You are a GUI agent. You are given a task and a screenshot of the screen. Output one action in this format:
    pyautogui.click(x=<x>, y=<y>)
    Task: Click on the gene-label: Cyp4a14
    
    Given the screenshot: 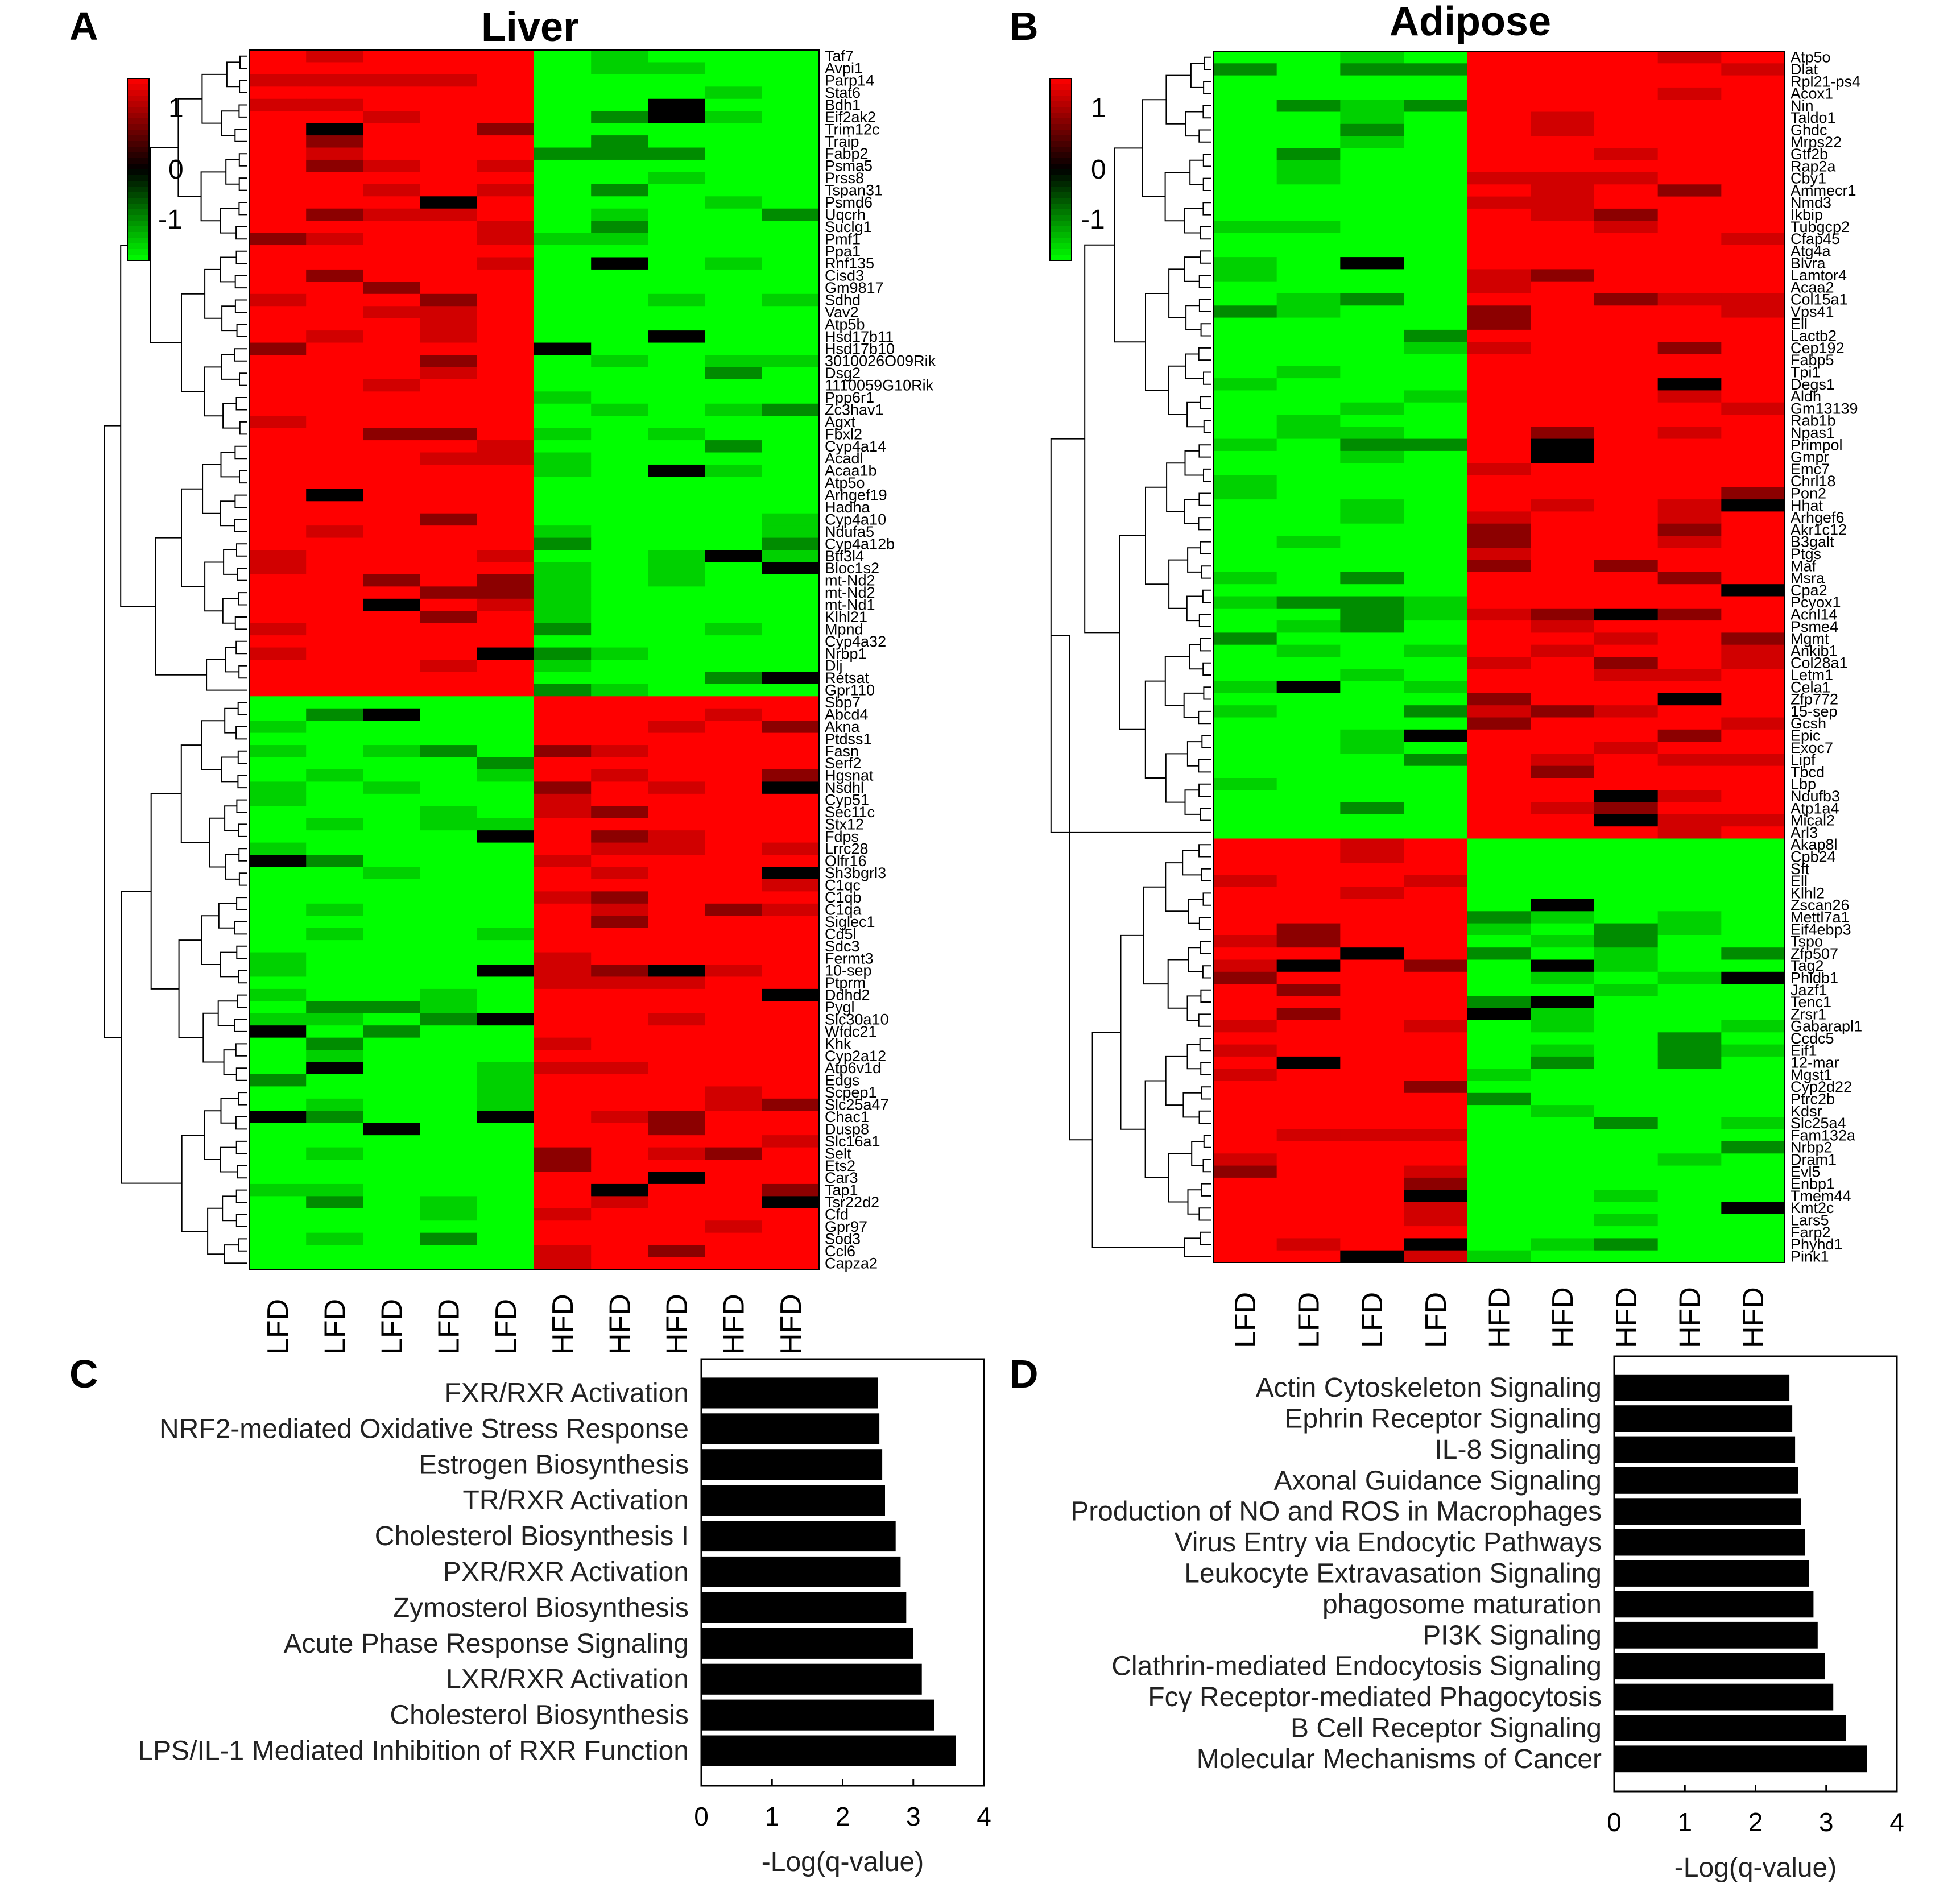 What is the action you would take?
    pyautogui.click(x=855, y=446)
    